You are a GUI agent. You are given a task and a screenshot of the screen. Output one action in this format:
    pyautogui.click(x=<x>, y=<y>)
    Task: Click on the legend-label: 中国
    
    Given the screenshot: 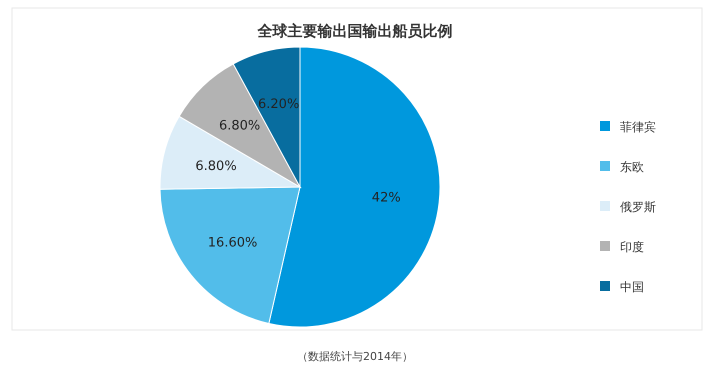 What is the action you would take?
    pyautogui.click(x=632, y=287)
    